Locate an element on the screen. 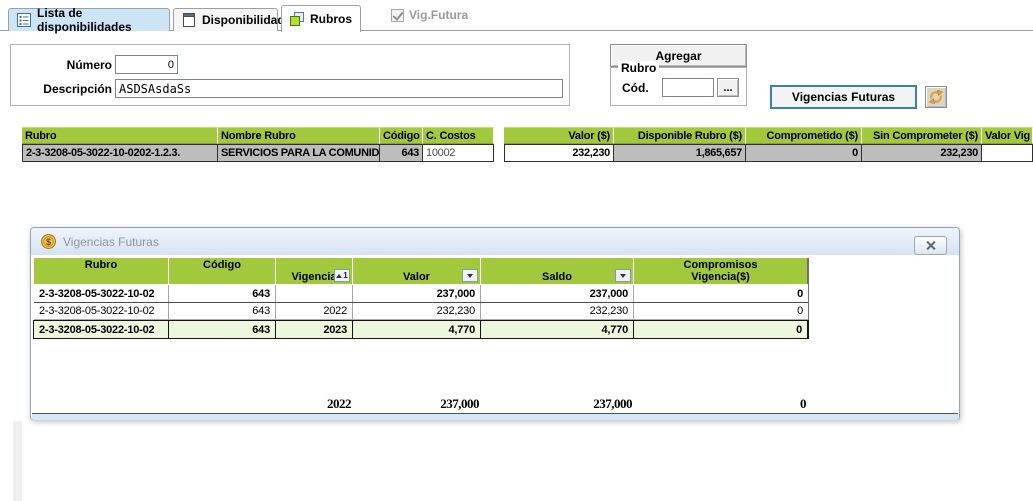 The width and height of the screenshot is (1033, 501). main-row-cell-nombre: SERVICIOS PARA LA COMUNIDAD is located at coordinates (299, 153).